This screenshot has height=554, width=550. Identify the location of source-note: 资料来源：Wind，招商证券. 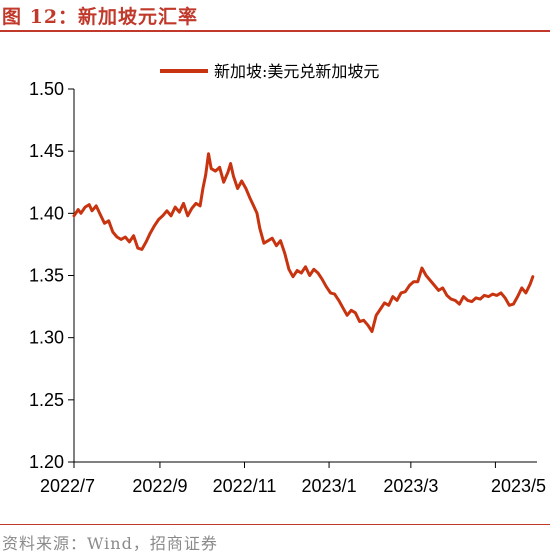
(110, 543).